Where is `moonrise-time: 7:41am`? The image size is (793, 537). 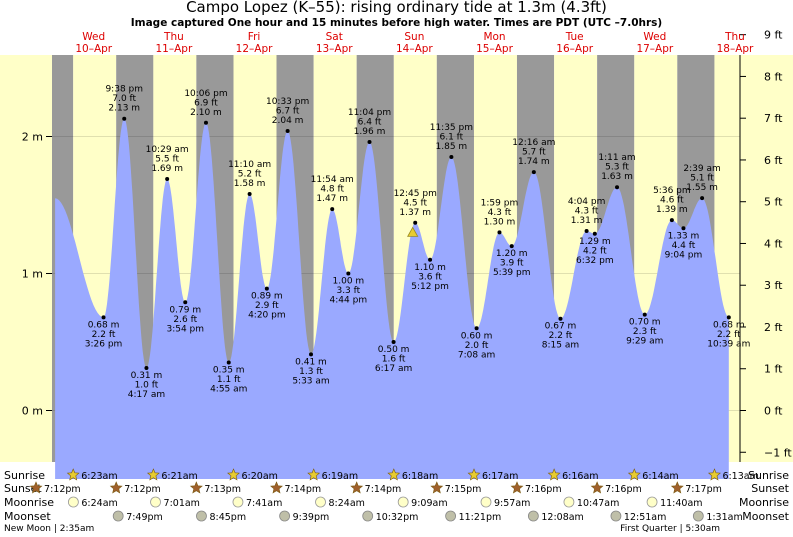 moonrise-time: 7:41am is located at coordinates (264, 503).